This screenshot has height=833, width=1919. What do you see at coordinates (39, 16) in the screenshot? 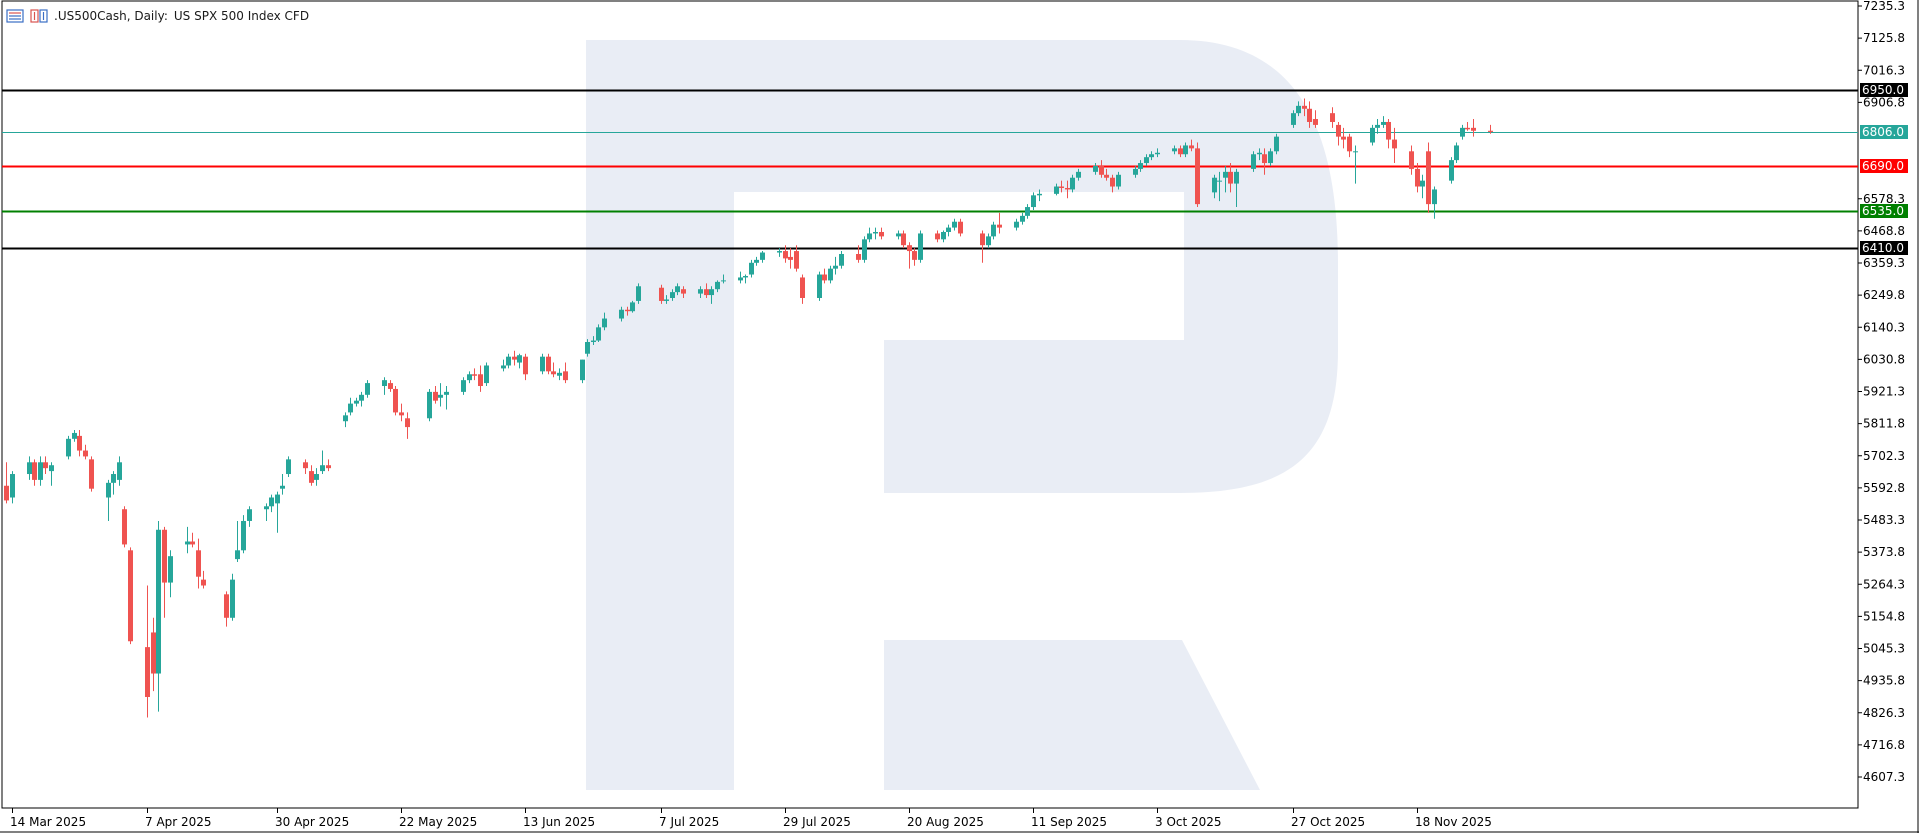
I see `indicator-window-icon` at bounding box center [39, 16].